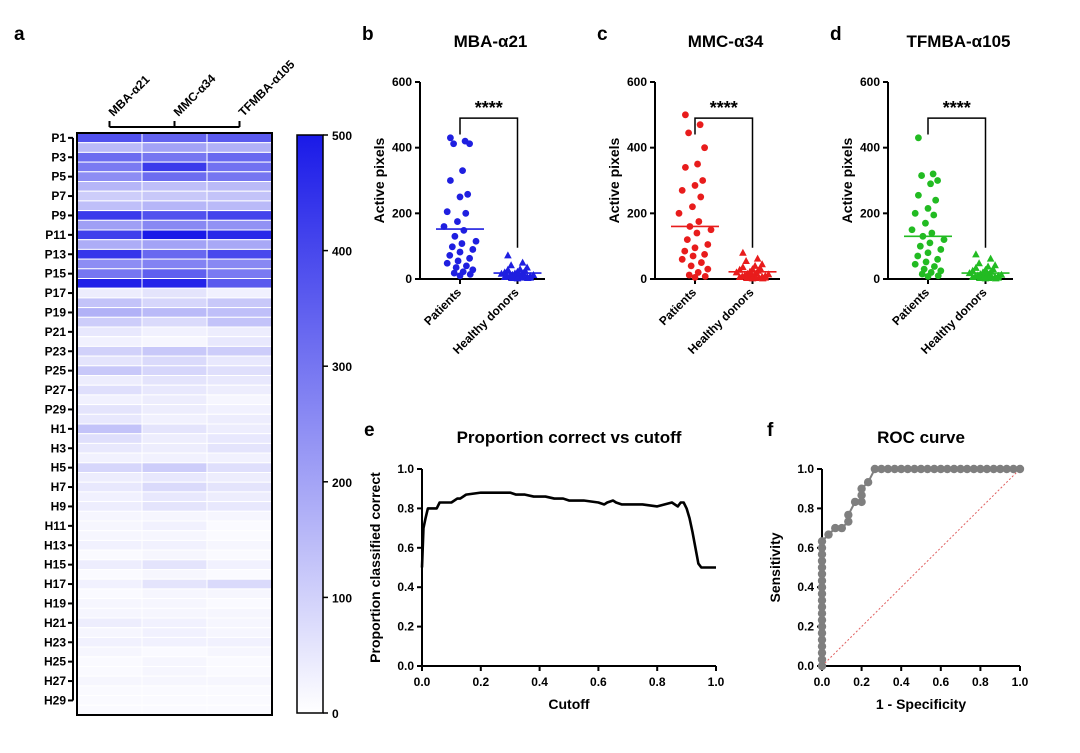 This screenshot has height=753, width=1080. Describe the element at coordinates (195, 95) in the screenshot. I see `heatmap-column-label: MMC-α34` at that location.